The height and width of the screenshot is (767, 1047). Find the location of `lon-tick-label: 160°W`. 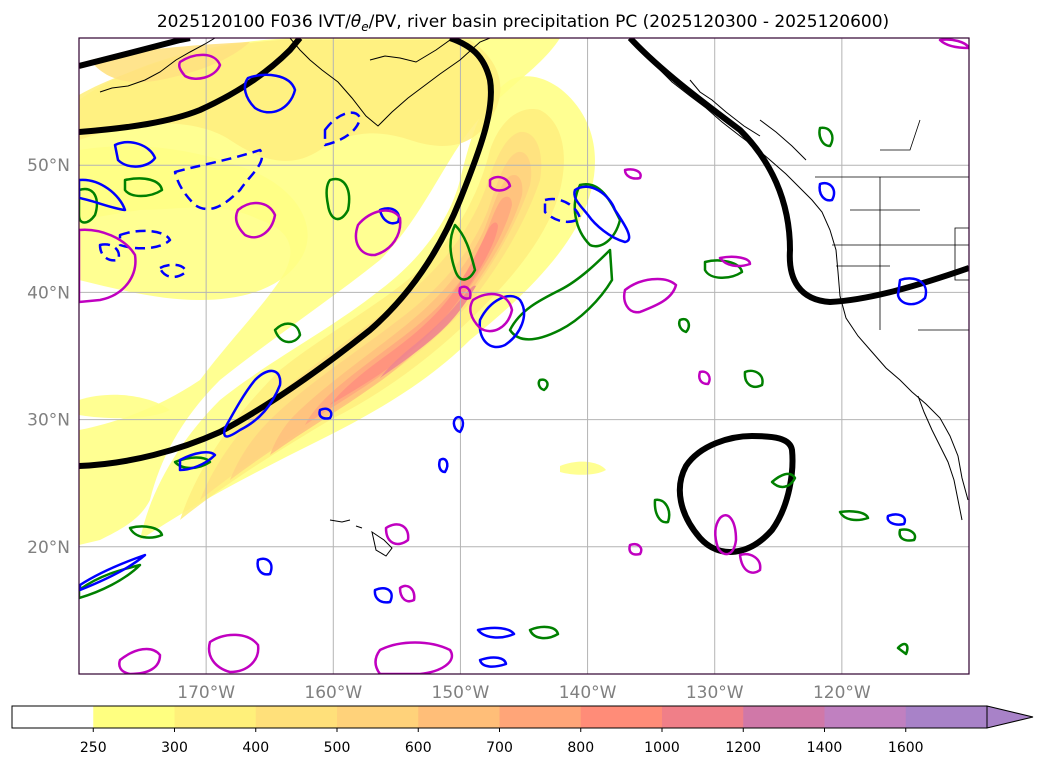

lon-tick-label: 160°W is located at coordinates (333, 693).